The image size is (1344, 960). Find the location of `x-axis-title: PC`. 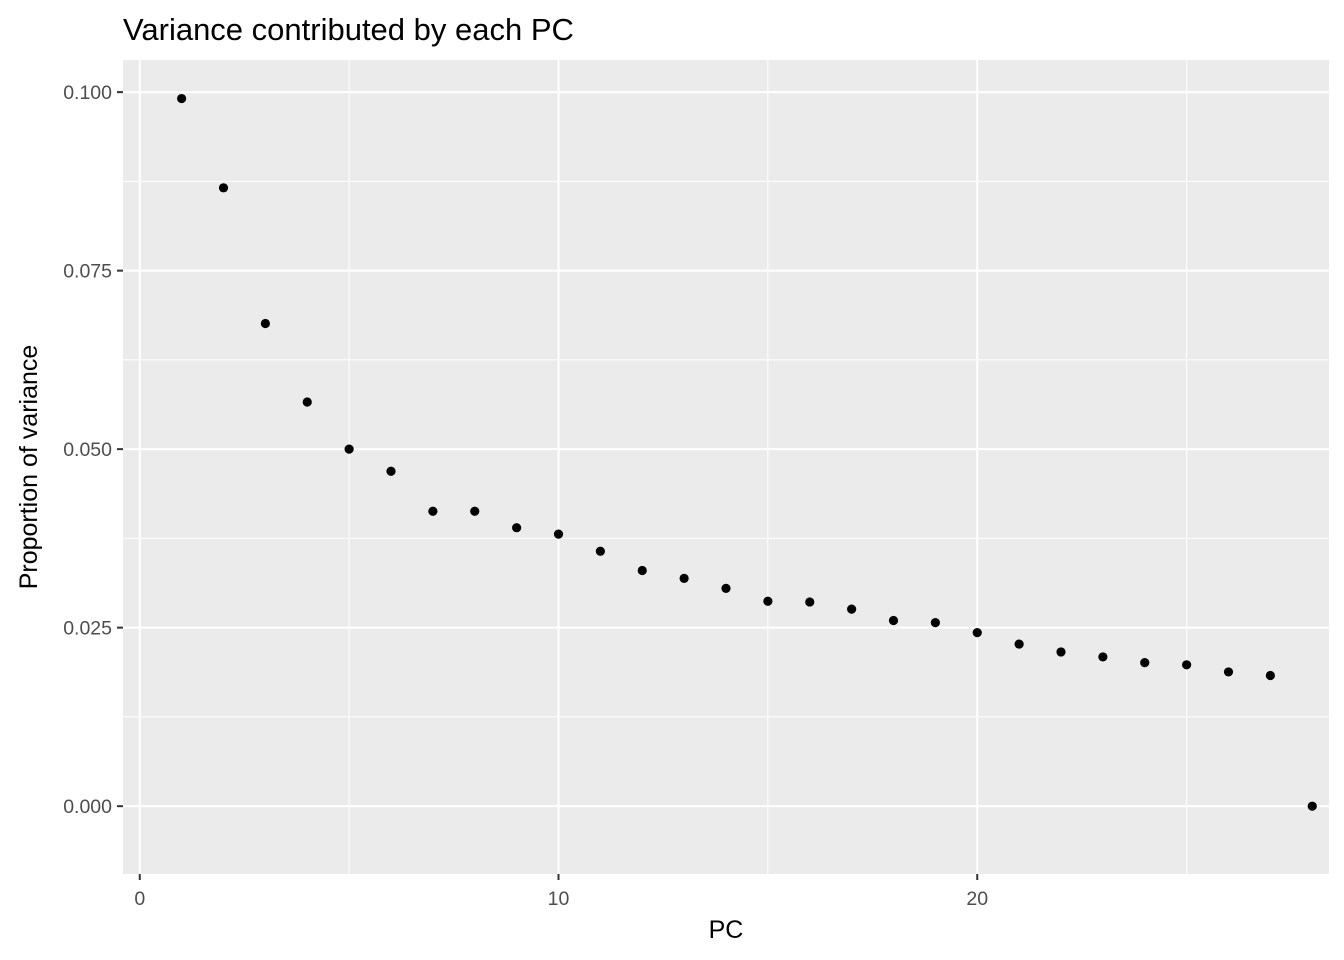

x-axis-title: PC is located at coordinates (726, 930).